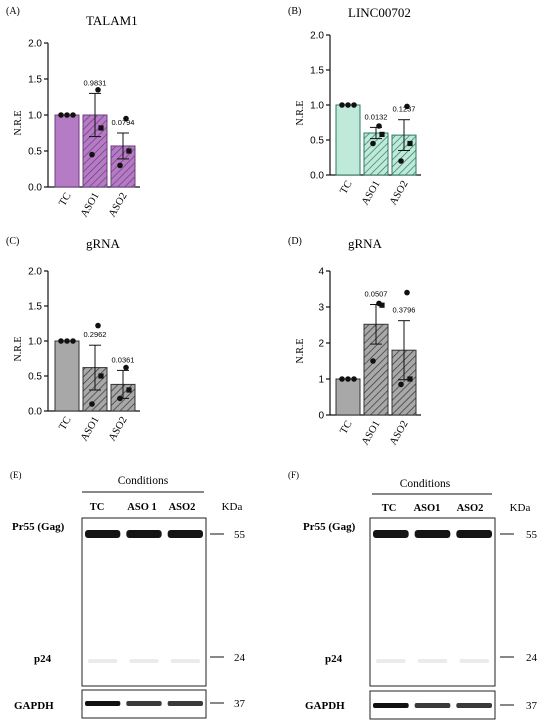 The width and height of the screenshot is (550, 726). Describe the element at coordinates (321, 380) in the screenshot. I see `y-tick-label: 1` at that location.